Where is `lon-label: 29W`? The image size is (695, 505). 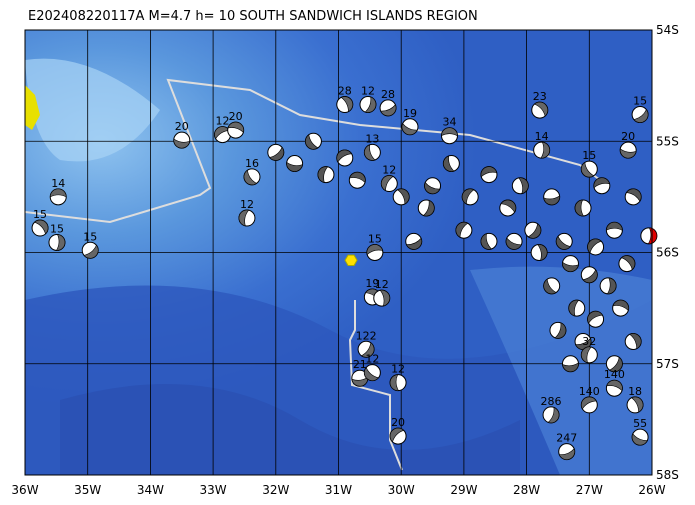 lon-label: 29W is located at coordinates (463, 490).